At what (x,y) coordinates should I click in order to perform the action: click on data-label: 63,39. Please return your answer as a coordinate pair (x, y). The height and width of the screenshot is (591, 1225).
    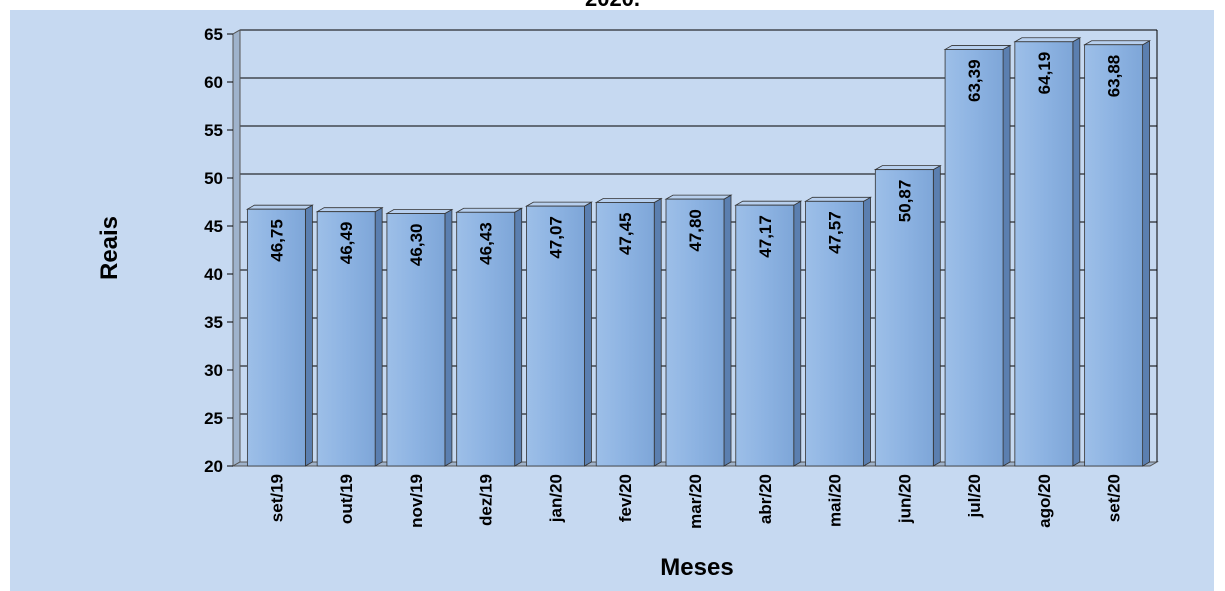
    Looking at the image, I should click on (974, 80).